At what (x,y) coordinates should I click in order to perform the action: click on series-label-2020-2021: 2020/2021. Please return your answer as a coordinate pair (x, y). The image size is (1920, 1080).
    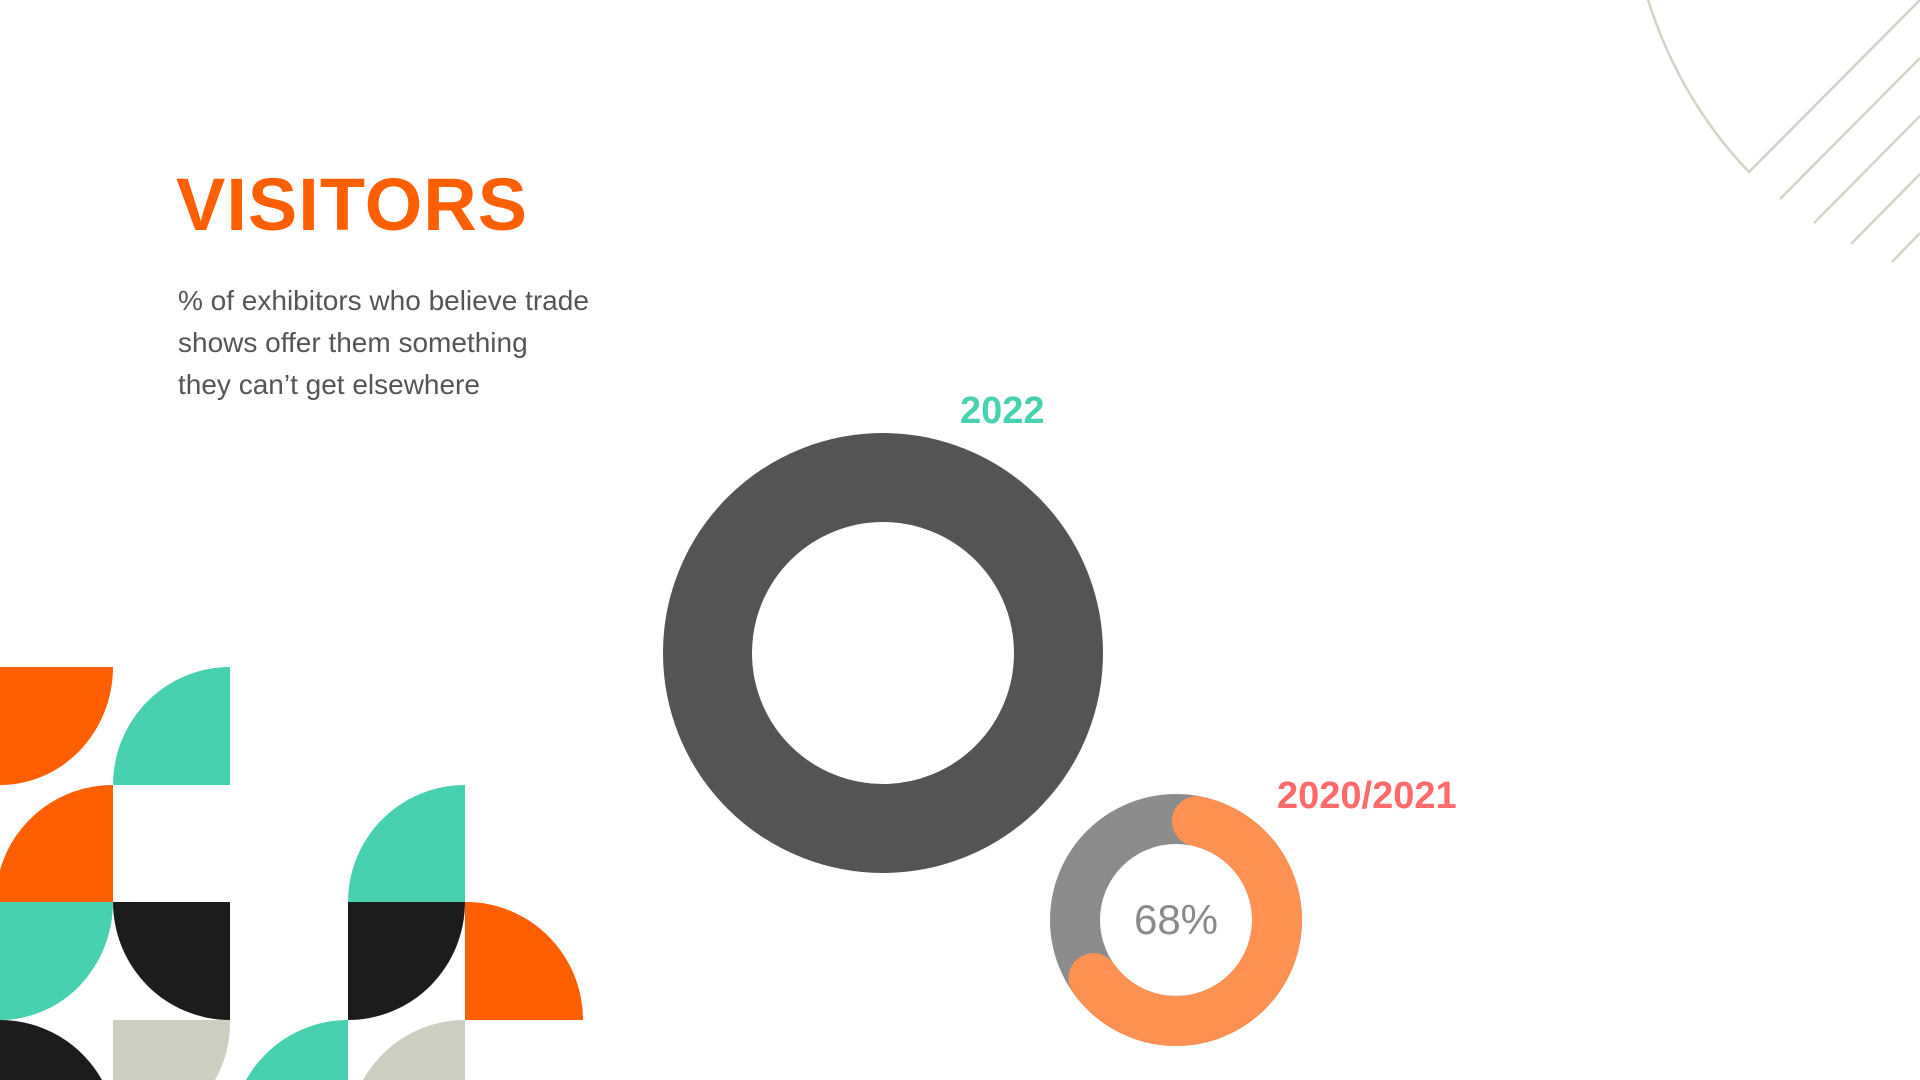
    Looking at the image, I should click on (1367, 796).